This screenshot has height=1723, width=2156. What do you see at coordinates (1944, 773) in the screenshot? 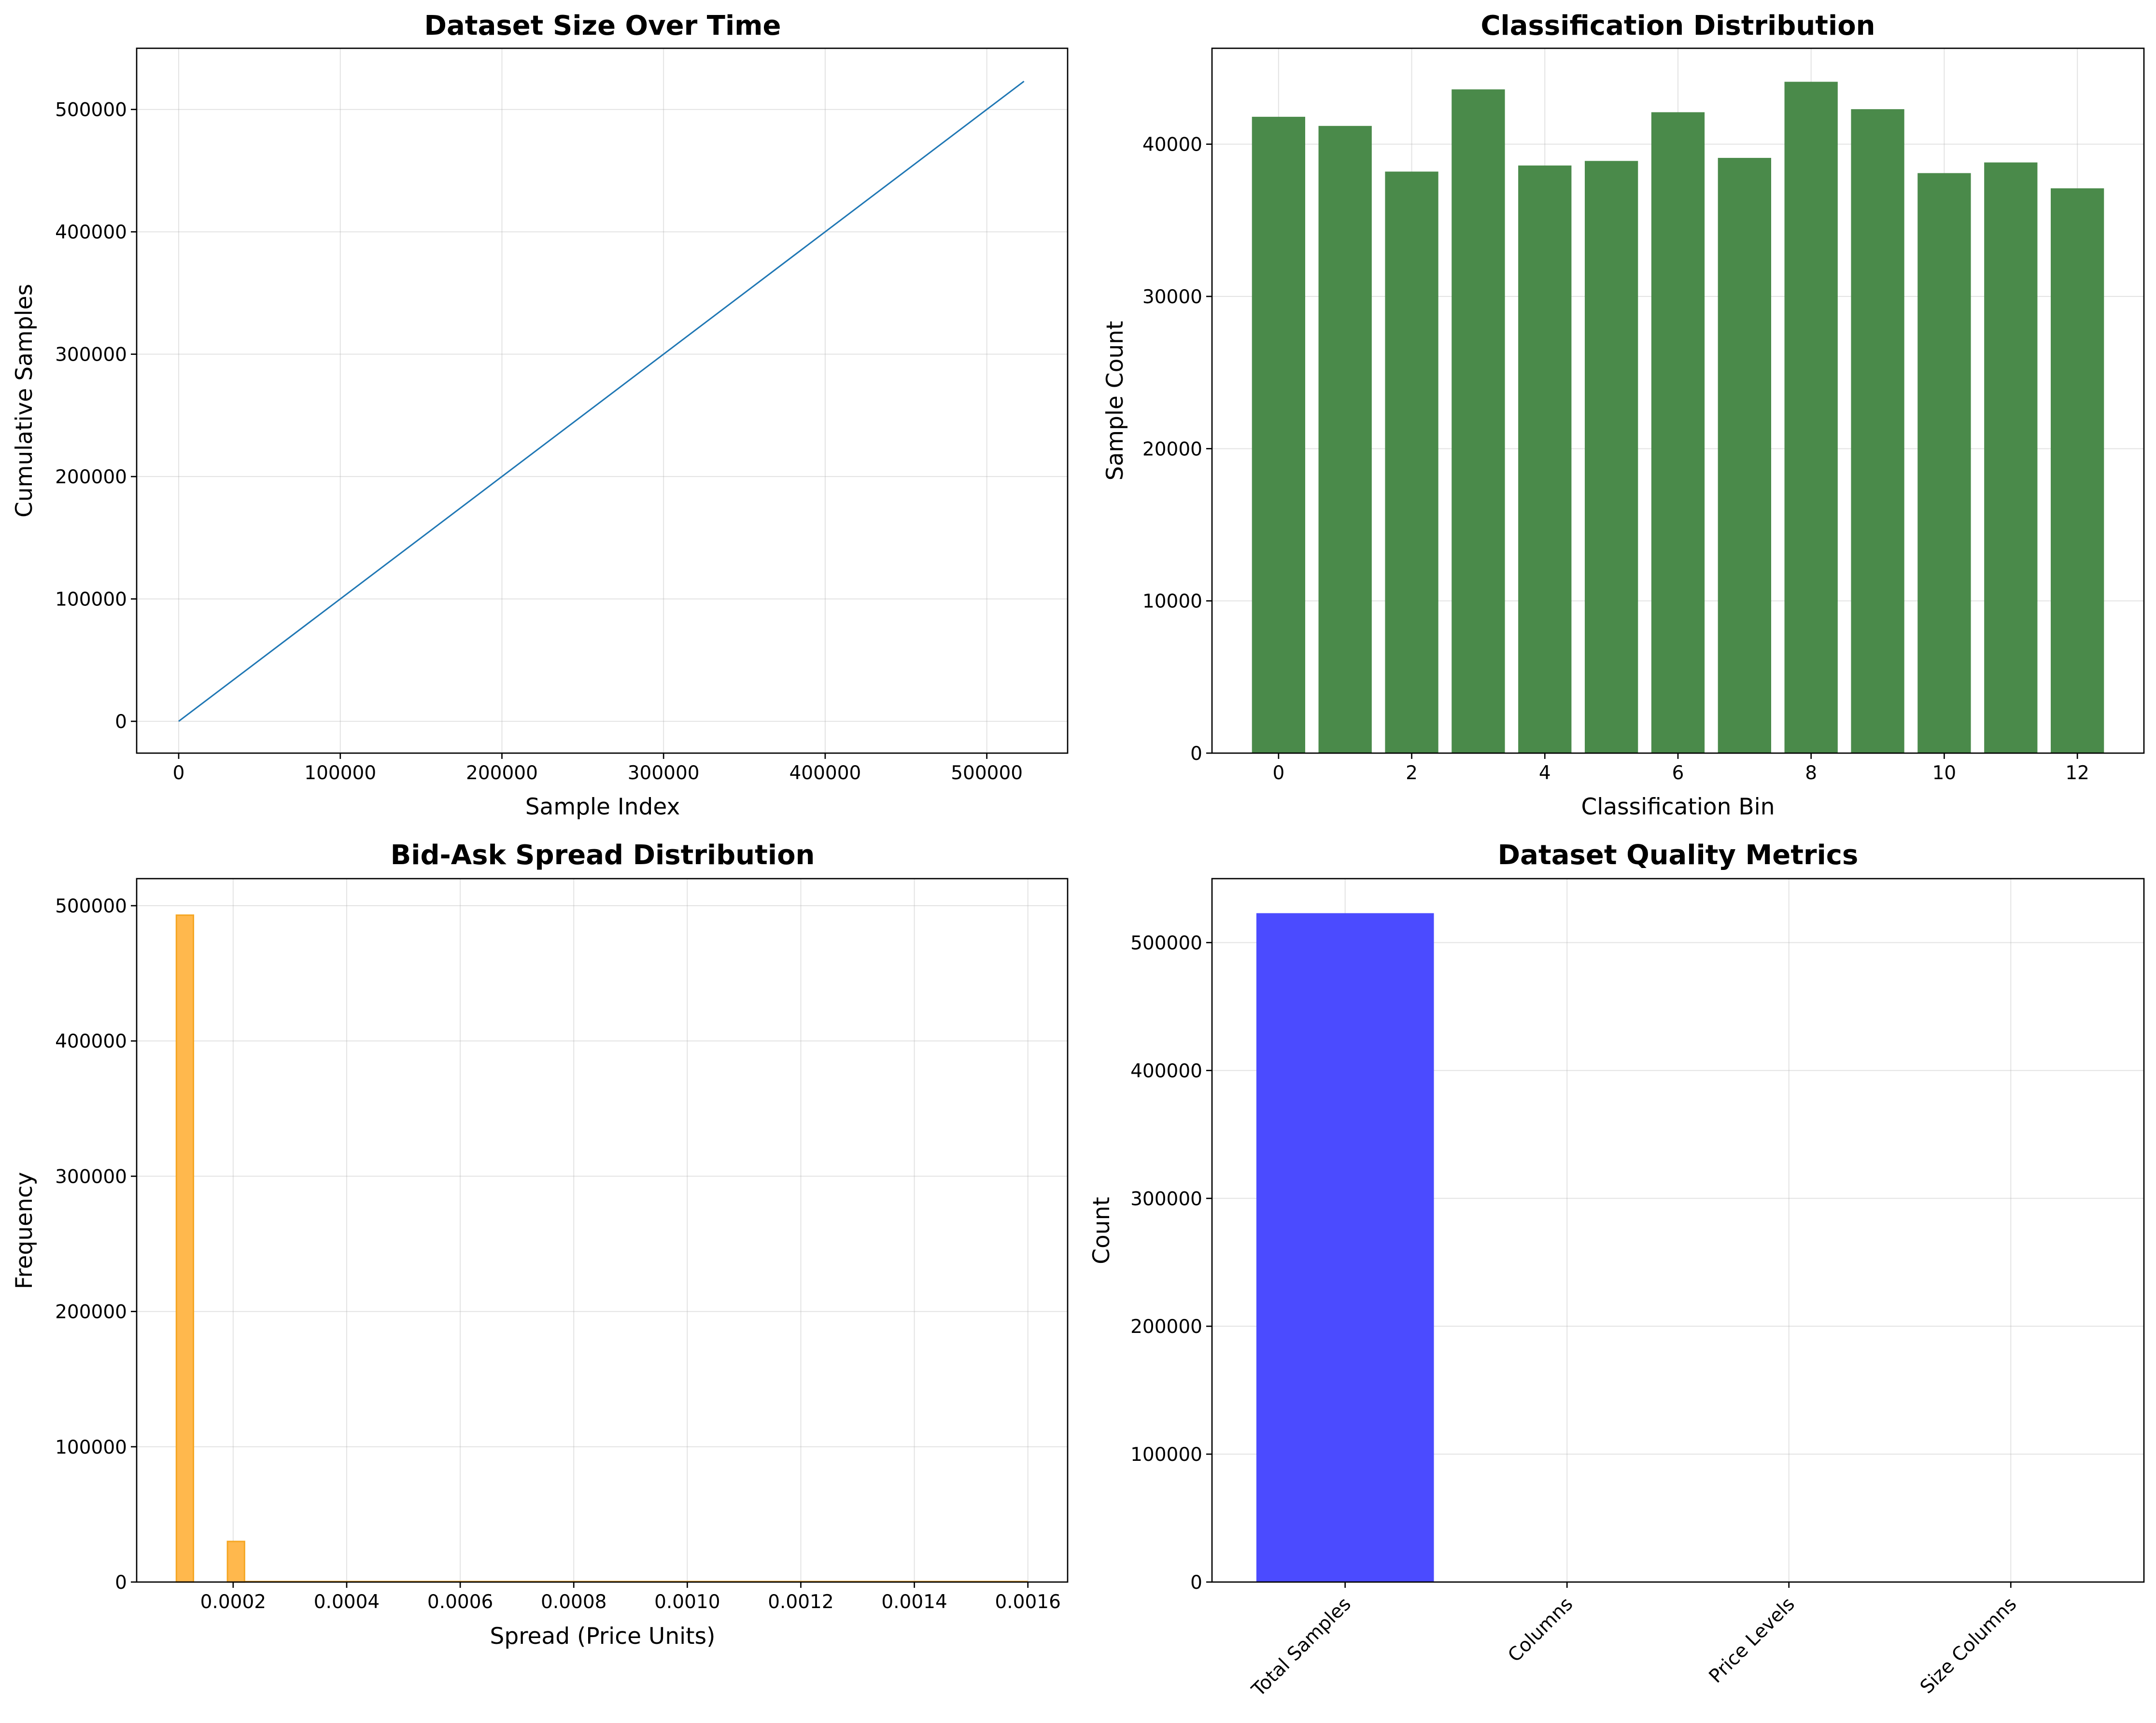
I see `x-tick-label: 10` at bounding box center [1944, 773].